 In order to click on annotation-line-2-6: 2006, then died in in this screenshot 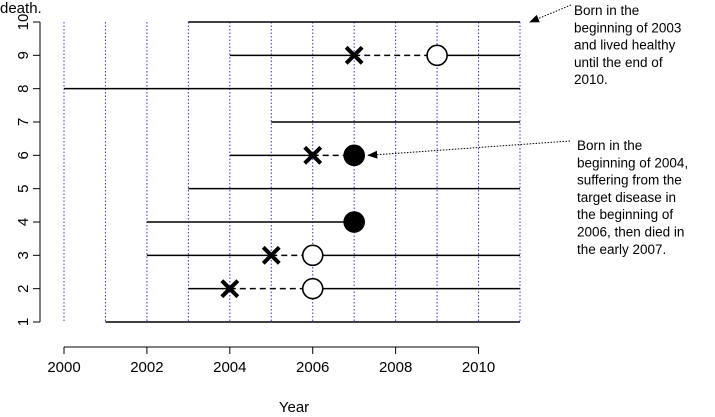, I will do `click(630, 232)`.